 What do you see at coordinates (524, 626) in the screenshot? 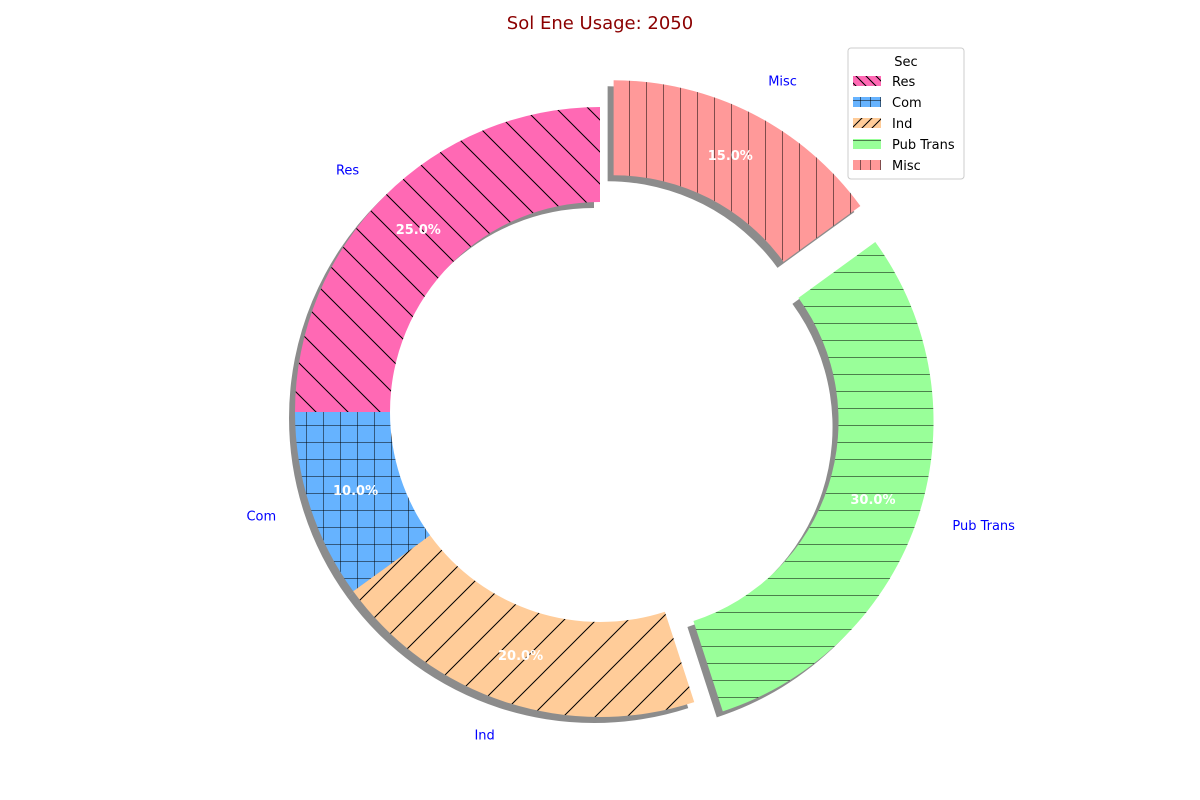
I see `slice-ind` at bounding box center [524, 626].